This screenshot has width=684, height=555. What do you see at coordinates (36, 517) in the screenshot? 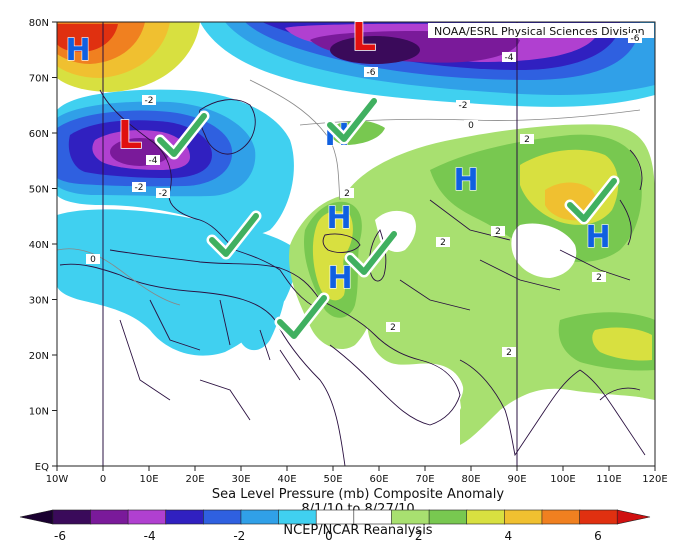
I see `colorbar-min-arrow` at bounding box center [36, 517].